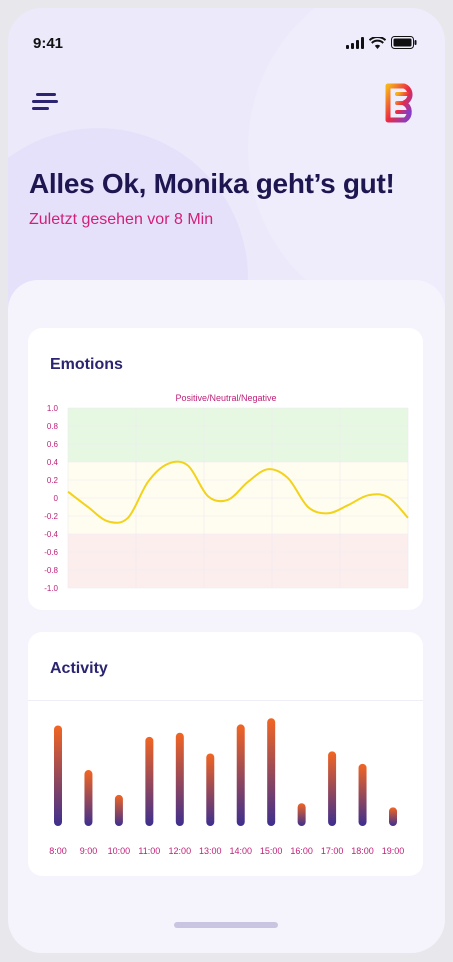  What do you see at coordinates (393, 851) in the screenshot?
I see `x-tick-label: 19:00` at bounding box center [393, 851].